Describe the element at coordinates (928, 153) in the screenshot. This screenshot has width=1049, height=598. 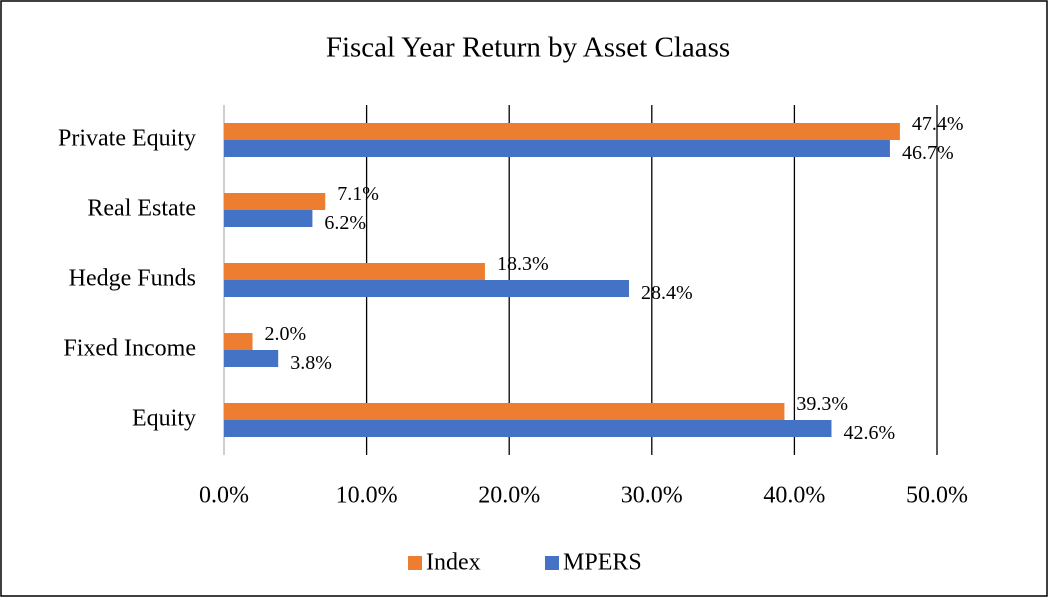
I see `data-label: 46.7%` at that location.